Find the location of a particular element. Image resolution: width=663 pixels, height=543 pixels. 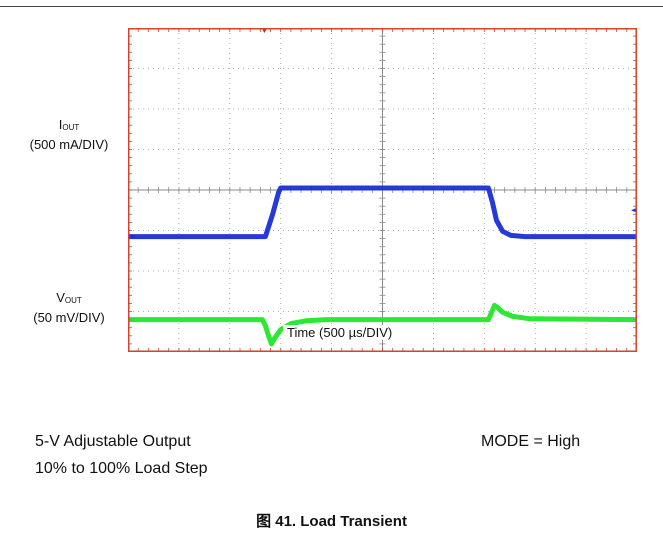

iout-symbol: IOUT is located at coordinates (69, 124).